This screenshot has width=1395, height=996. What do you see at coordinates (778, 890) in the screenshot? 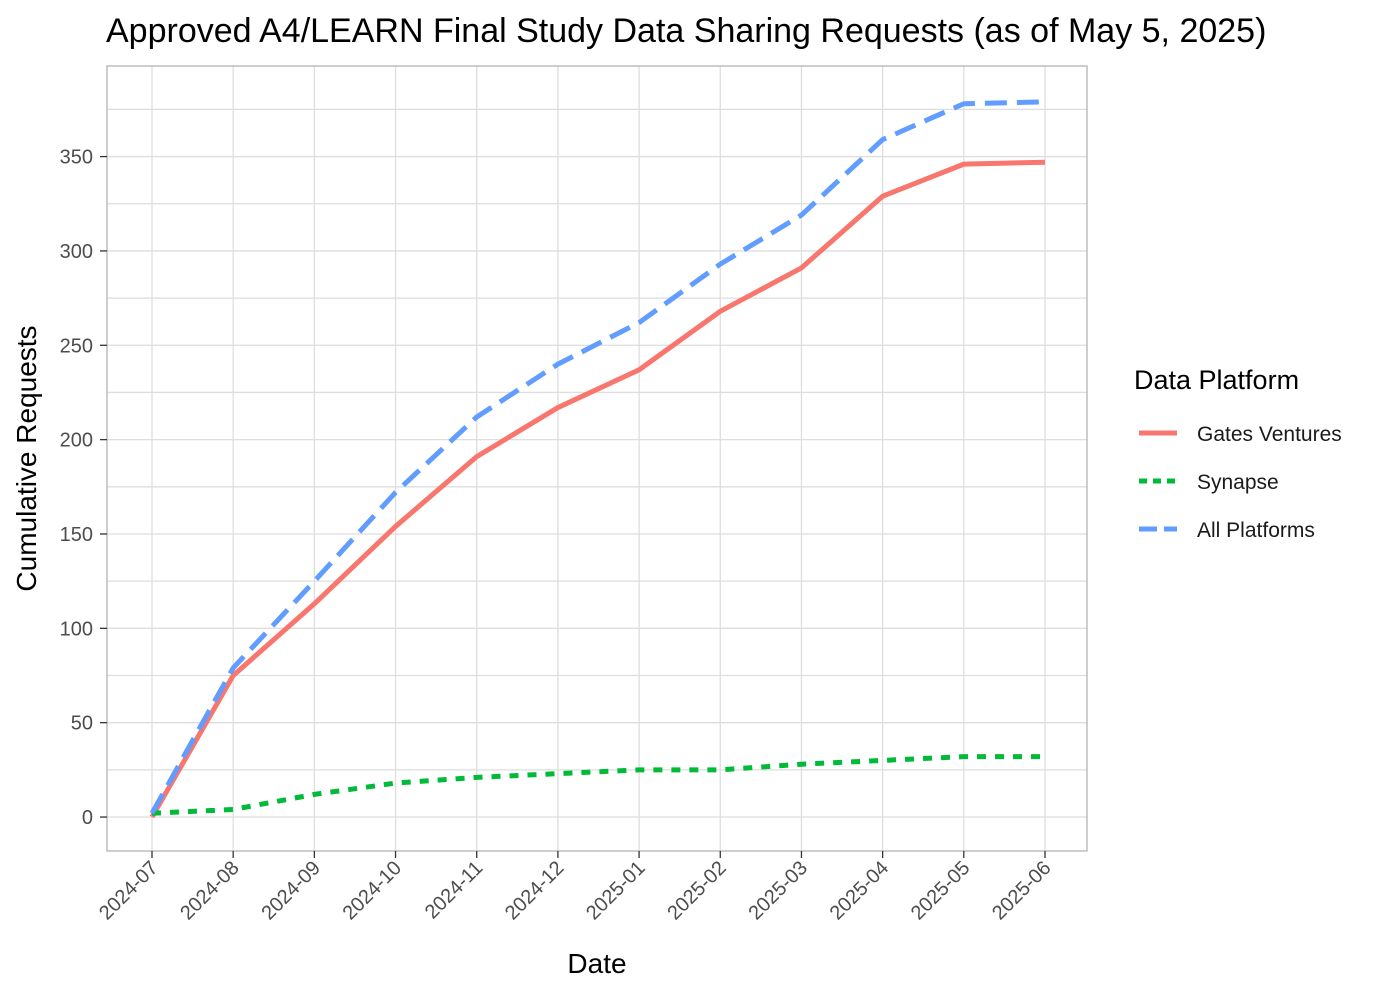
I see `x-tick-label: 2025-03` at bounding box center [778, 890].